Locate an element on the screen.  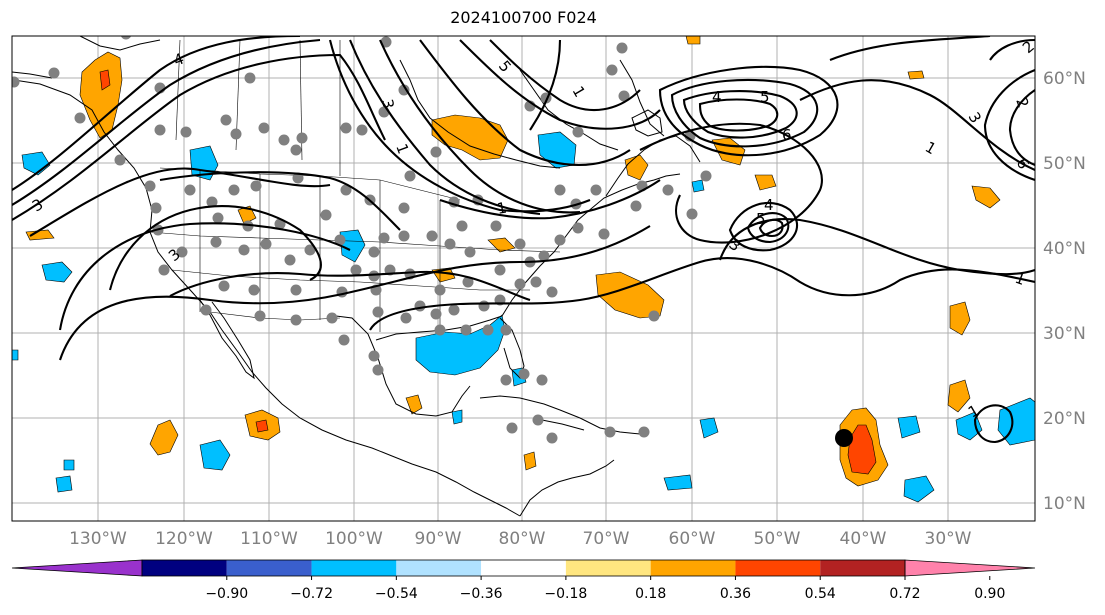
fill-blue-carib2 is located at coordinates (678, 482).